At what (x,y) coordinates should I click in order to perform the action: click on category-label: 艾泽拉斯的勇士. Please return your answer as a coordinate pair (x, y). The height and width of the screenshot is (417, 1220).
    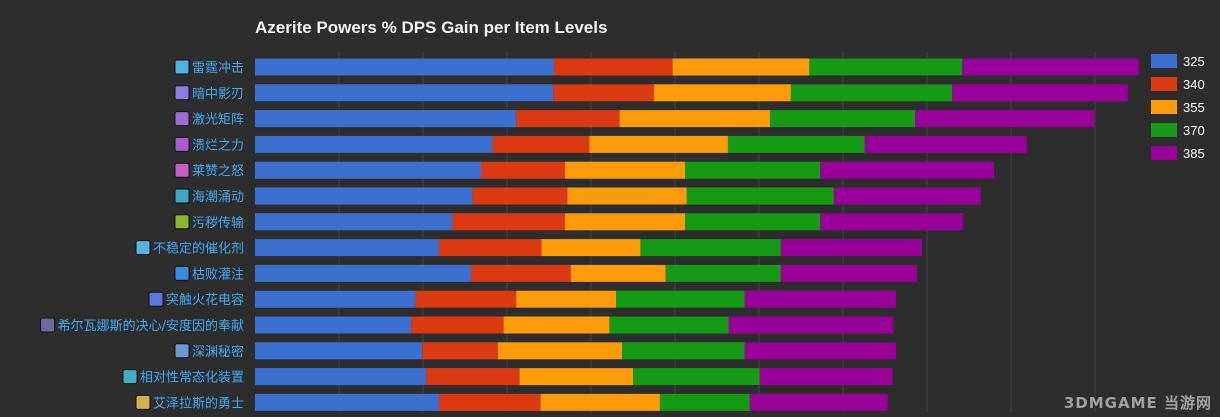
    Looking at the image, I should click on (198, 403).